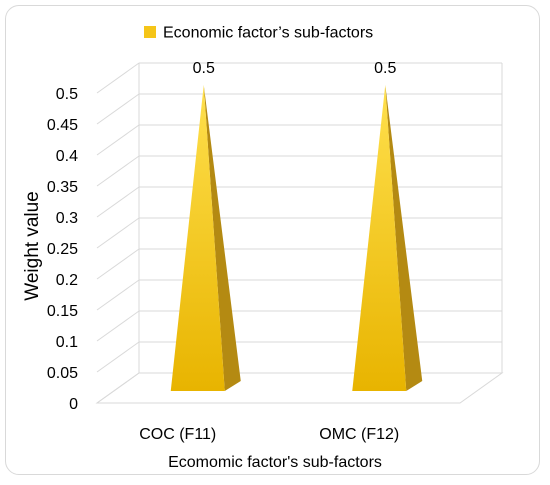  I want to click on floor, so click(299, 388).